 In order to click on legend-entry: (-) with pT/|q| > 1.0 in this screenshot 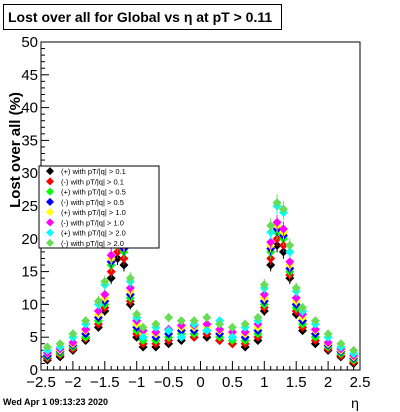, I will do `click(92, 222)`.